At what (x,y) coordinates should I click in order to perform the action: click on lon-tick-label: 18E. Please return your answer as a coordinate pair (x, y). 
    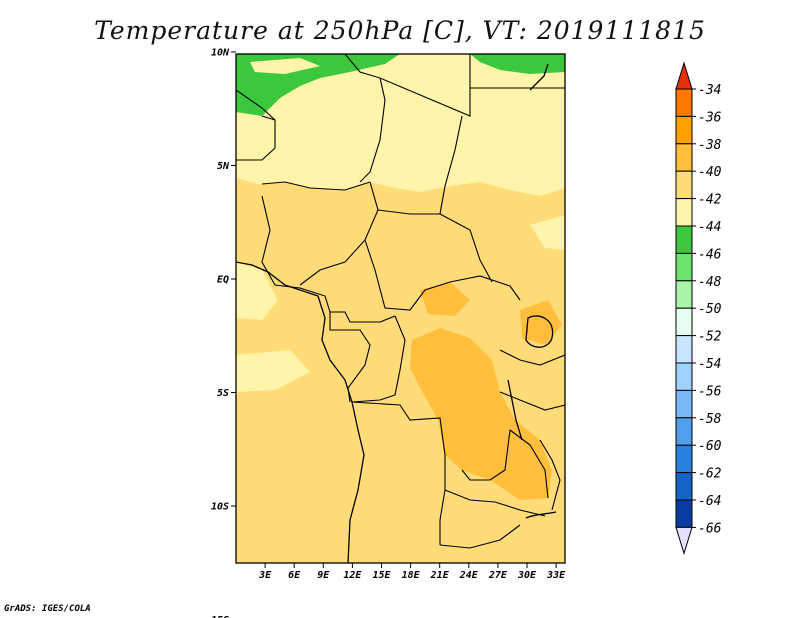
    Looking at the image, I should click on (411, 575).